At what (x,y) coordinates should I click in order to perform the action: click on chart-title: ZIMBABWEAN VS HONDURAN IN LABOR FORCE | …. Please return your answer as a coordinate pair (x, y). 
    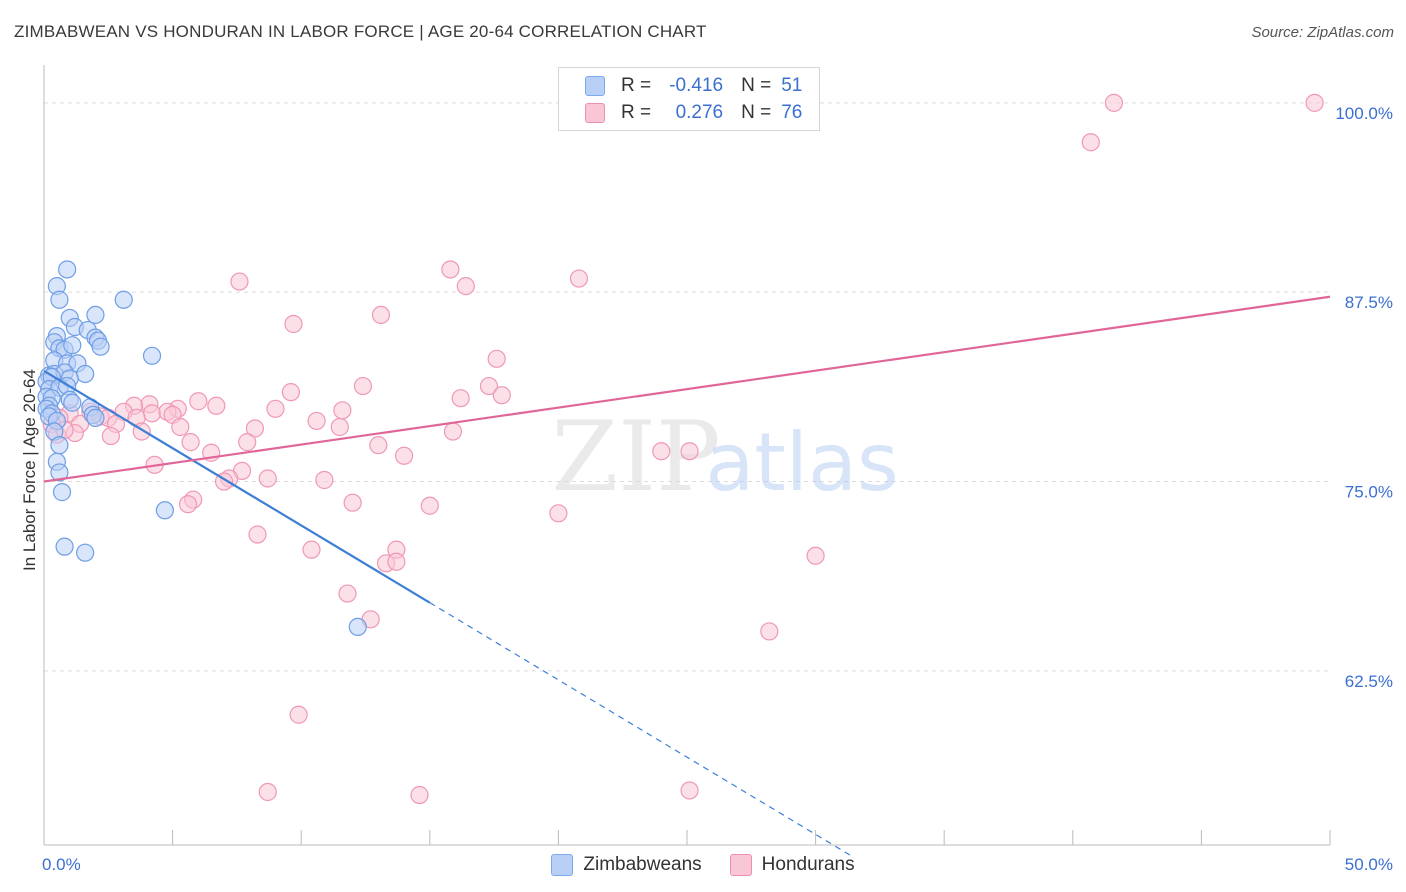
    Looking at the image, I should click on (360, 31).